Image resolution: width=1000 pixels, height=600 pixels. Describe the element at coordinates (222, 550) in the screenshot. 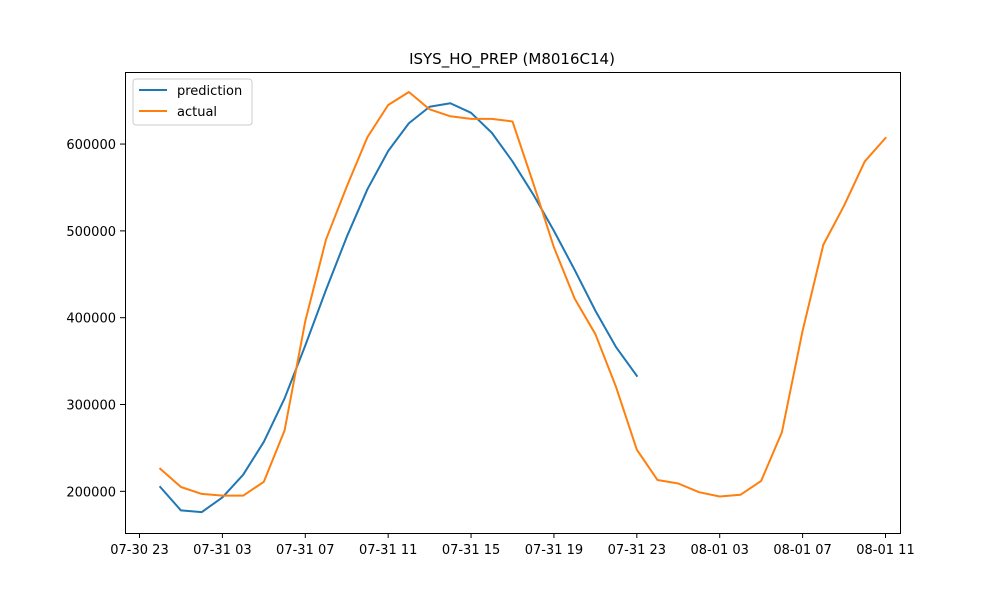

I see `x-tick-label: 07-31 03` at that location.